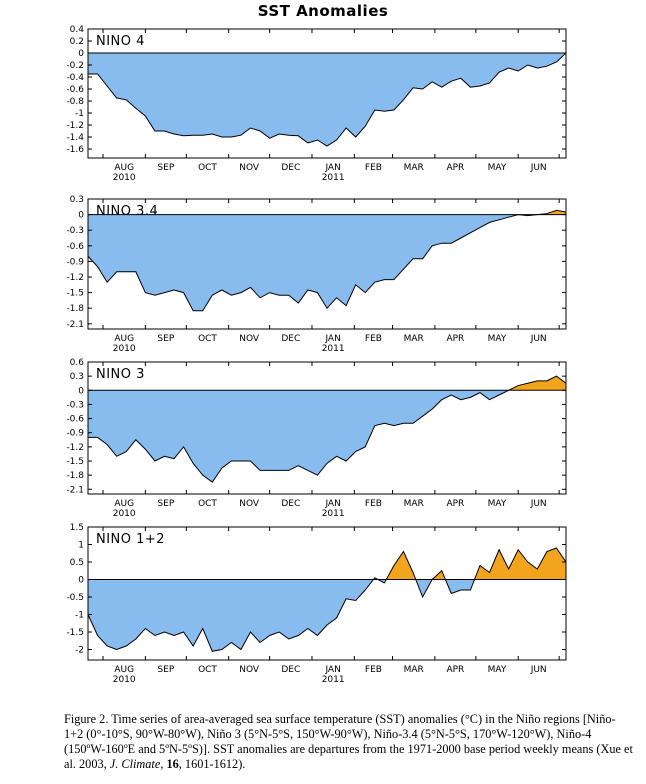 The height and width of the screenshot is (784, 646). Describe the element at coordinates (79, 651) in the screenshot. I see `y-tick-label: -2` at that location.